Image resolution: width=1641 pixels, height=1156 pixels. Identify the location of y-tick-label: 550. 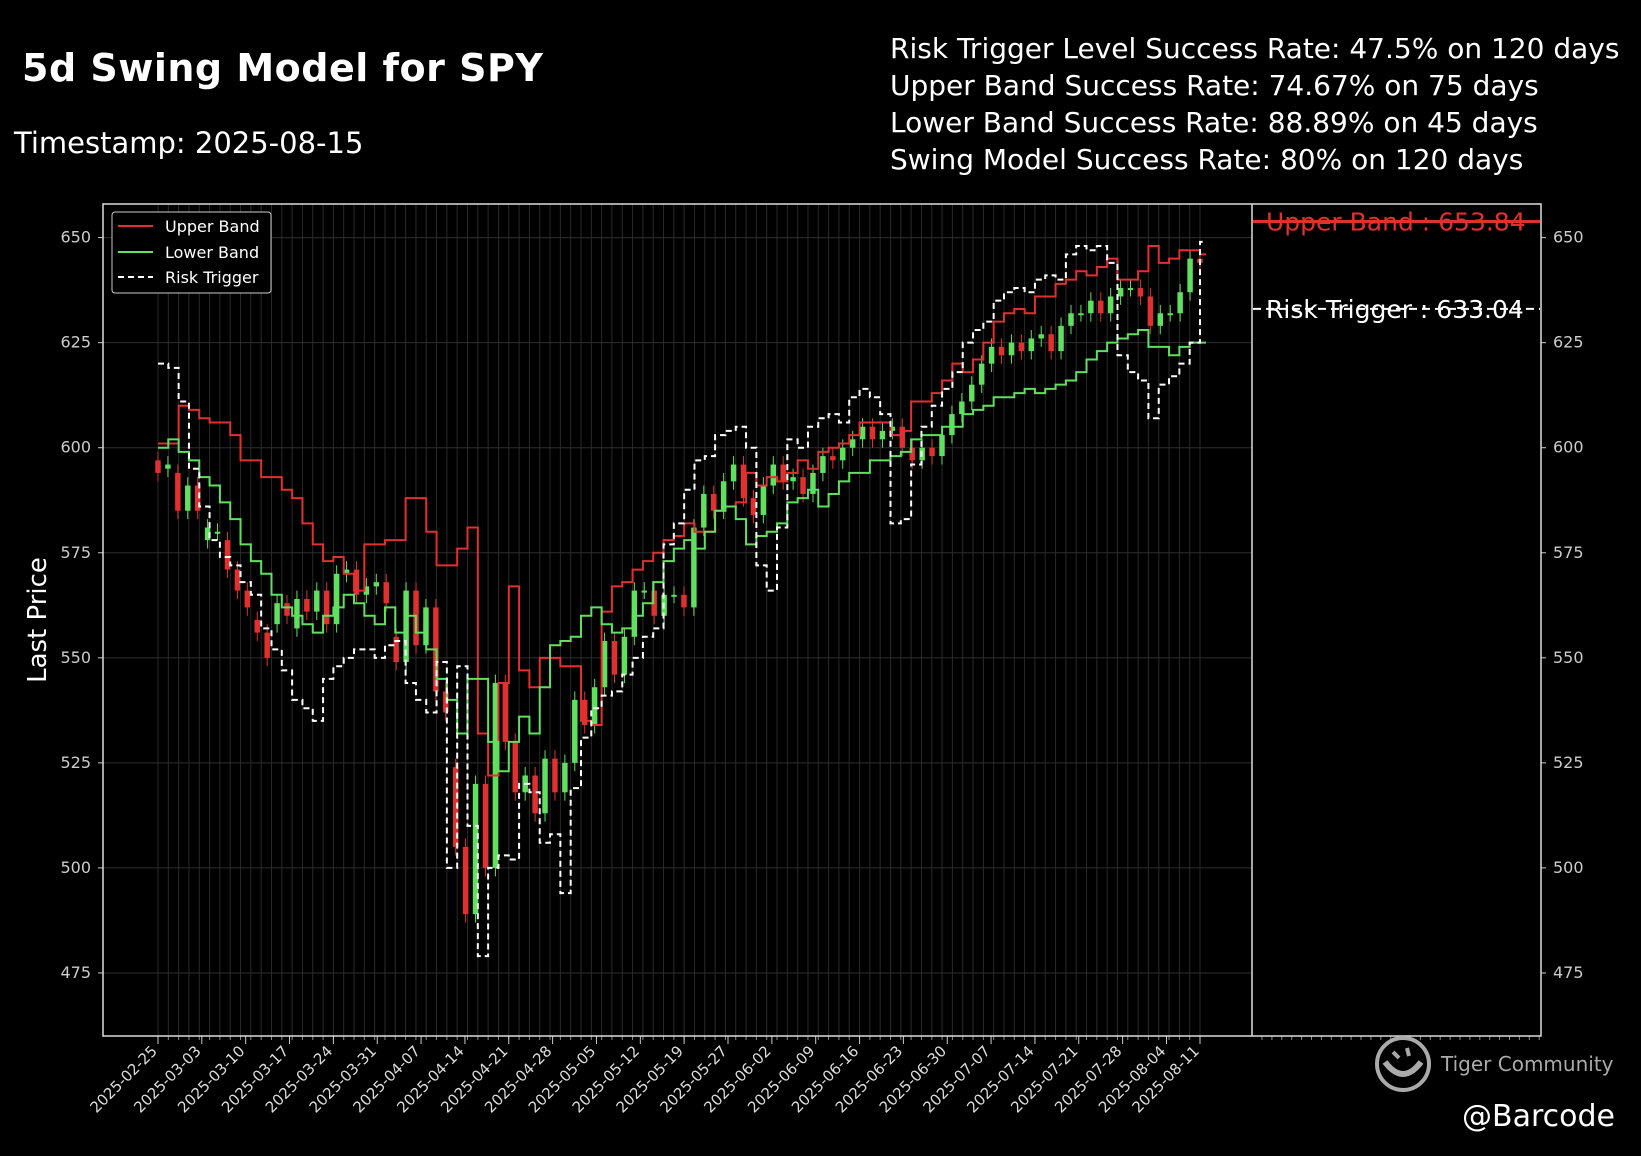
(75, 657).